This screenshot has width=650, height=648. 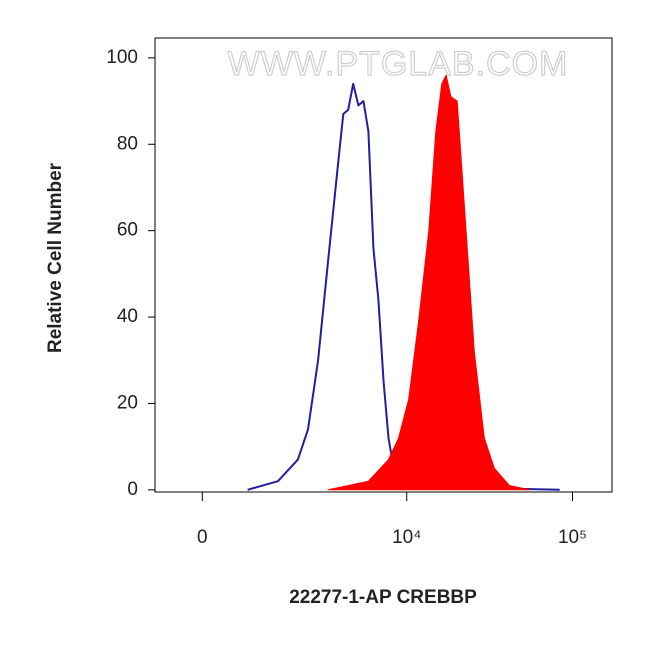 What do you see at coordinates (55, 257) in the screenshot?
I see `y-axis-label: Relative Cell Number` at bounding box center [55, 257].